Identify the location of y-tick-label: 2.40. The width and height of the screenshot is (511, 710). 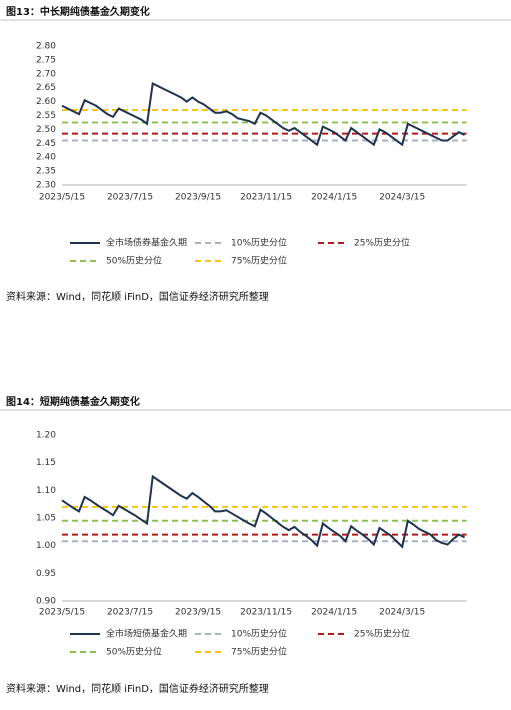
(46, 158).